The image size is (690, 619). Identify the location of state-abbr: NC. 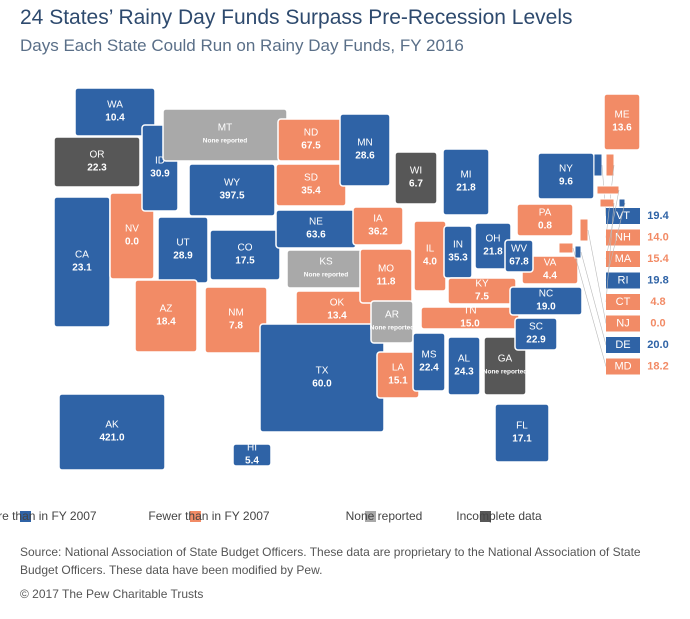
(546, 294).